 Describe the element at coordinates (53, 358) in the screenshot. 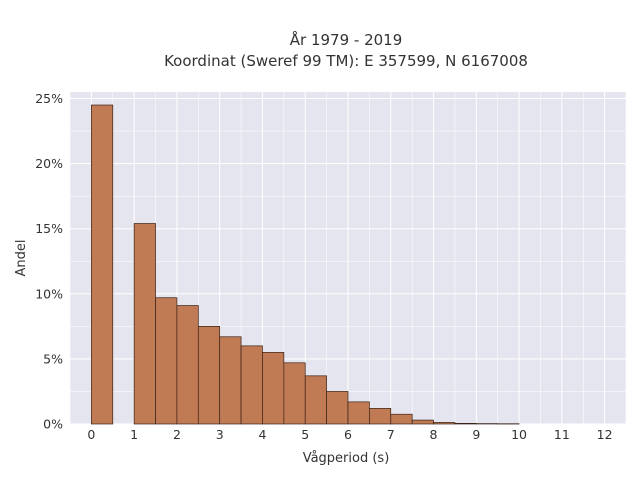

I see `y-tick-label: 5%` at that location.